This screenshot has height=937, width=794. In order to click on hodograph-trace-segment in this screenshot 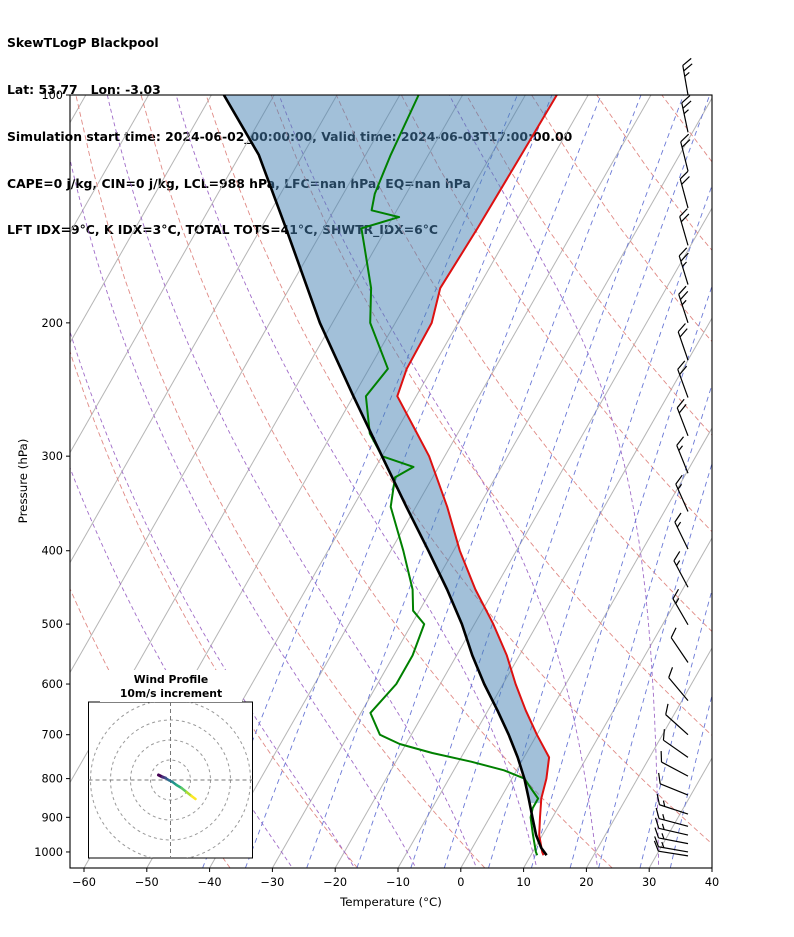, I will do `click(193, 797)`.